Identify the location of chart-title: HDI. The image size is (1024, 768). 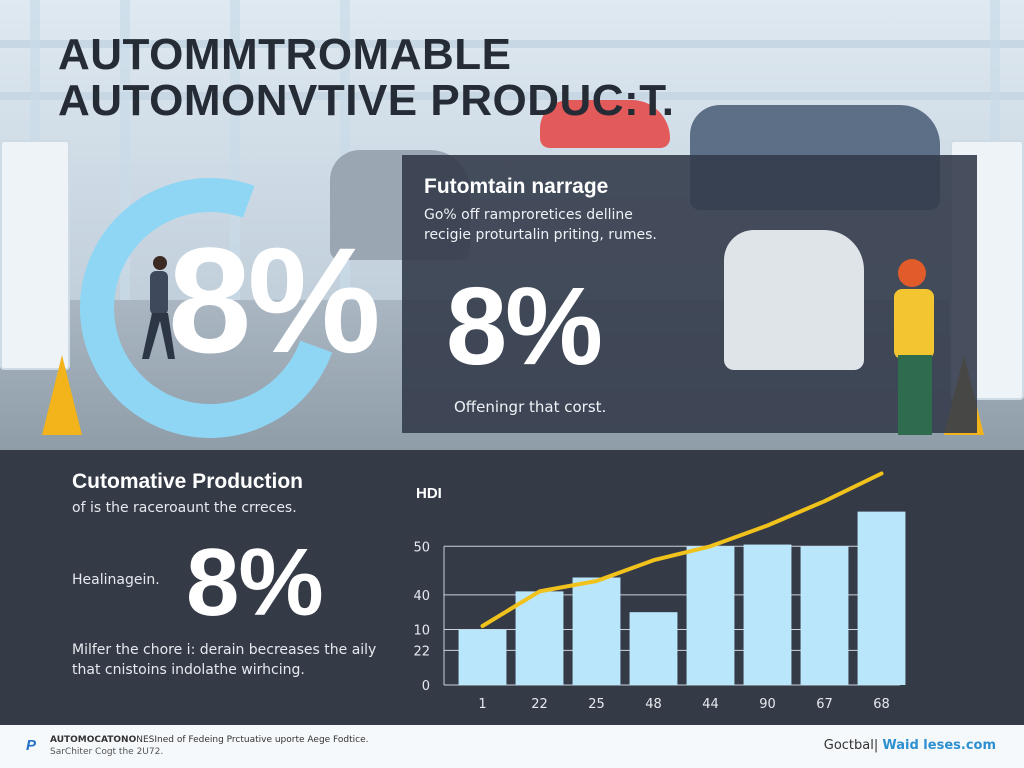
(429, 493).